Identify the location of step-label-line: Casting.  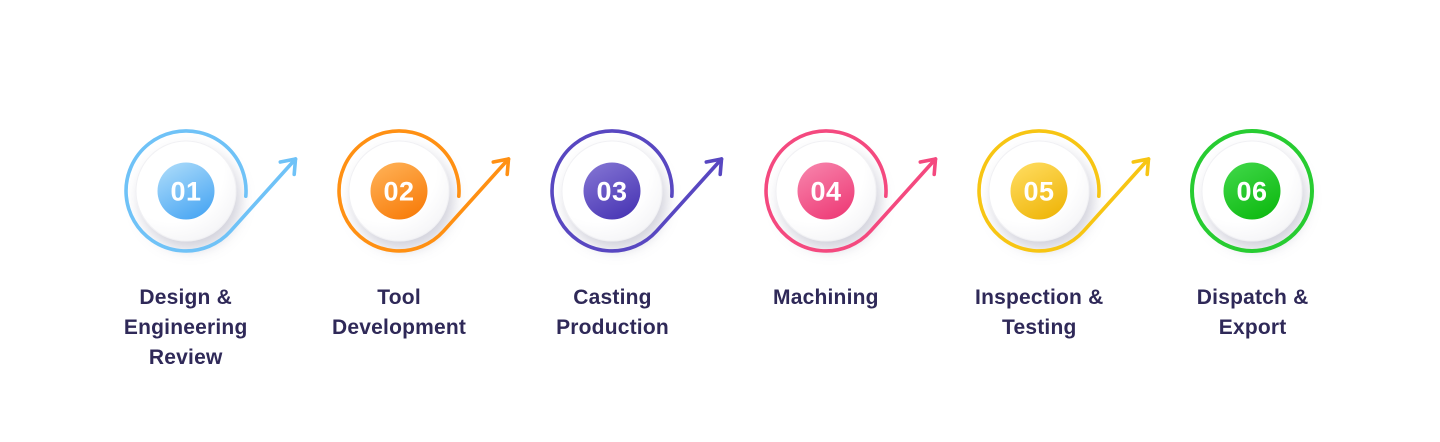
(612, 297).